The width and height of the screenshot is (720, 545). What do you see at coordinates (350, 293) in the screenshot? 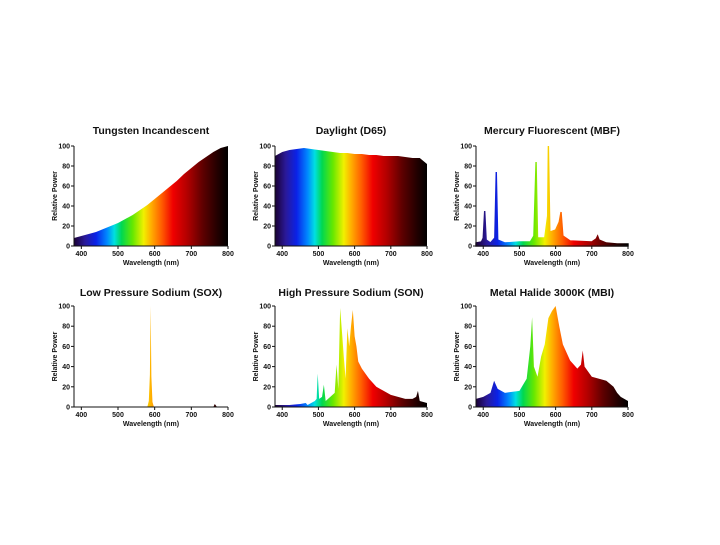
I see `chart-title: High Pressure Sodium (SON)` at bounding box center [350, 293].